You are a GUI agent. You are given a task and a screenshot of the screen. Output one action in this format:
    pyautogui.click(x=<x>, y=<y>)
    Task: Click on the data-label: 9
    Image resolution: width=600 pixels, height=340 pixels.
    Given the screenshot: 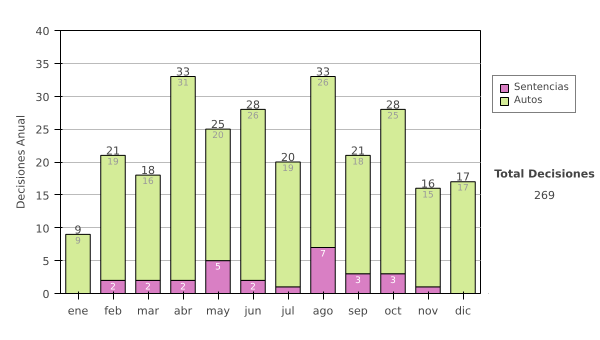 What is the action you would take?
    pyautogui.click(x=78, y=241)
    